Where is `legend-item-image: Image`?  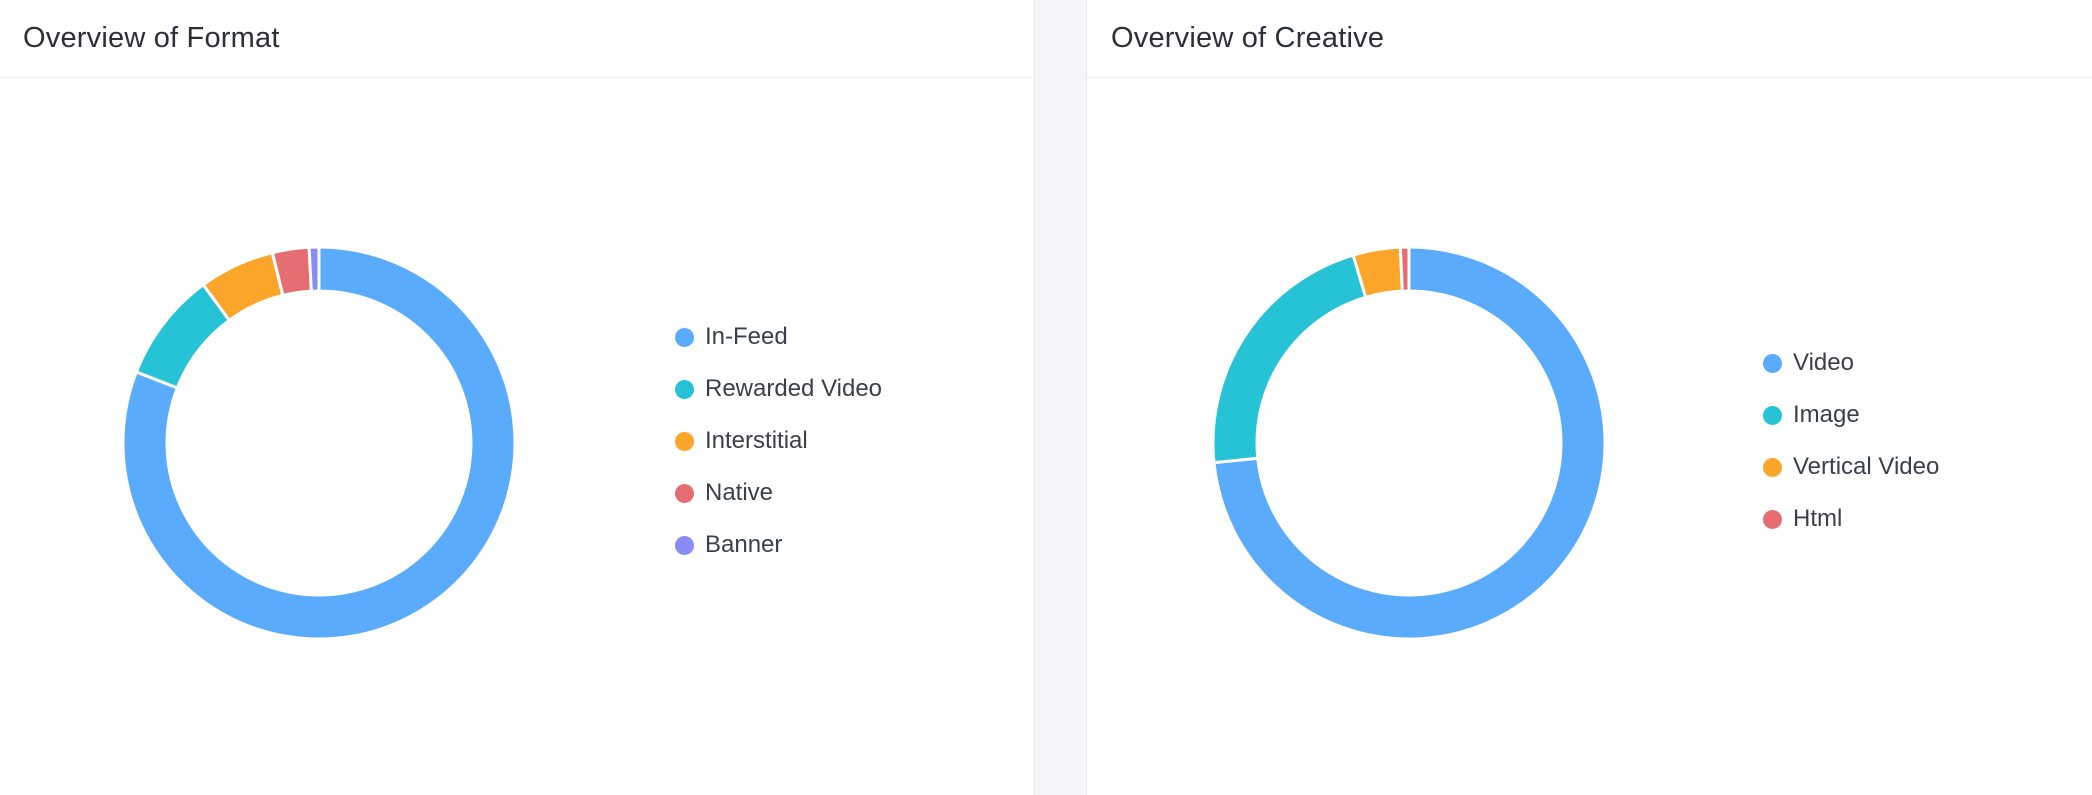
legend-item-image: Image is located at coordinates (1851, 415).